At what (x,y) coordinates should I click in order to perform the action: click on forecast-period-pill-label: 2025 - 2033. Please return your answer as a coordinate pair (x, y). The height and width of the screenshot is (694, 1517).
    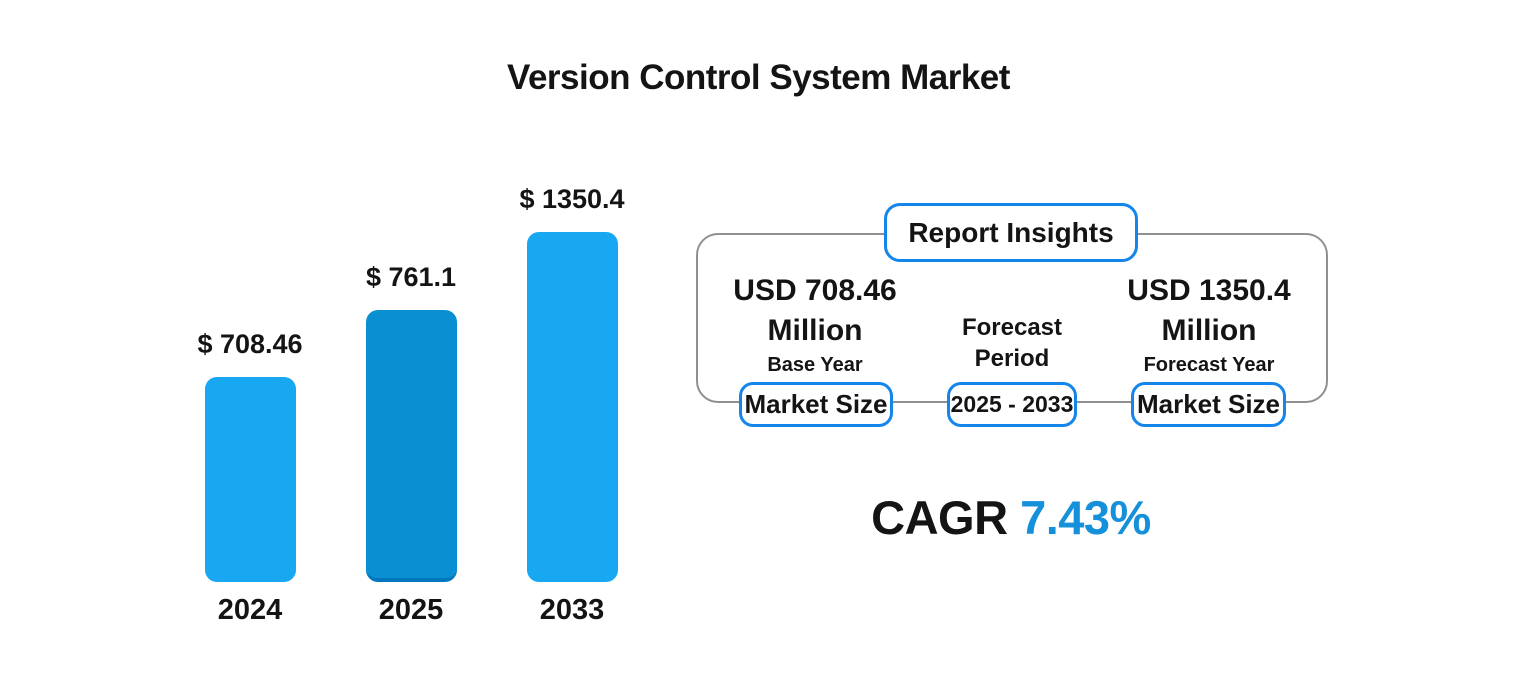
    Looking at the image, I should click on (1012, 404).